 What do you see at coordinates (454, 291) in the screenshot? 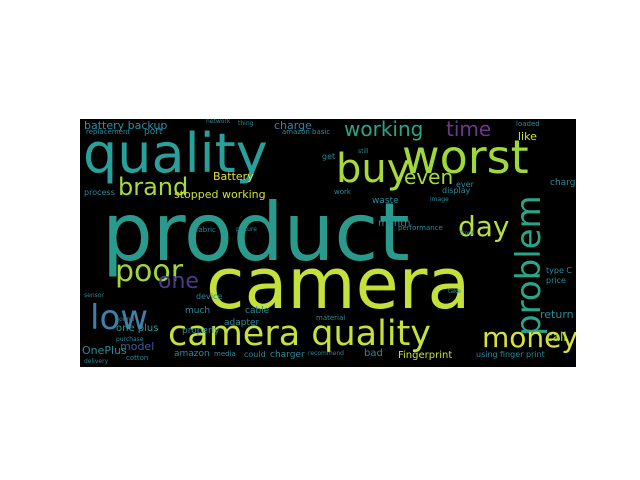
I see `word-cloud-word: take` at bounding box center [454, 291].